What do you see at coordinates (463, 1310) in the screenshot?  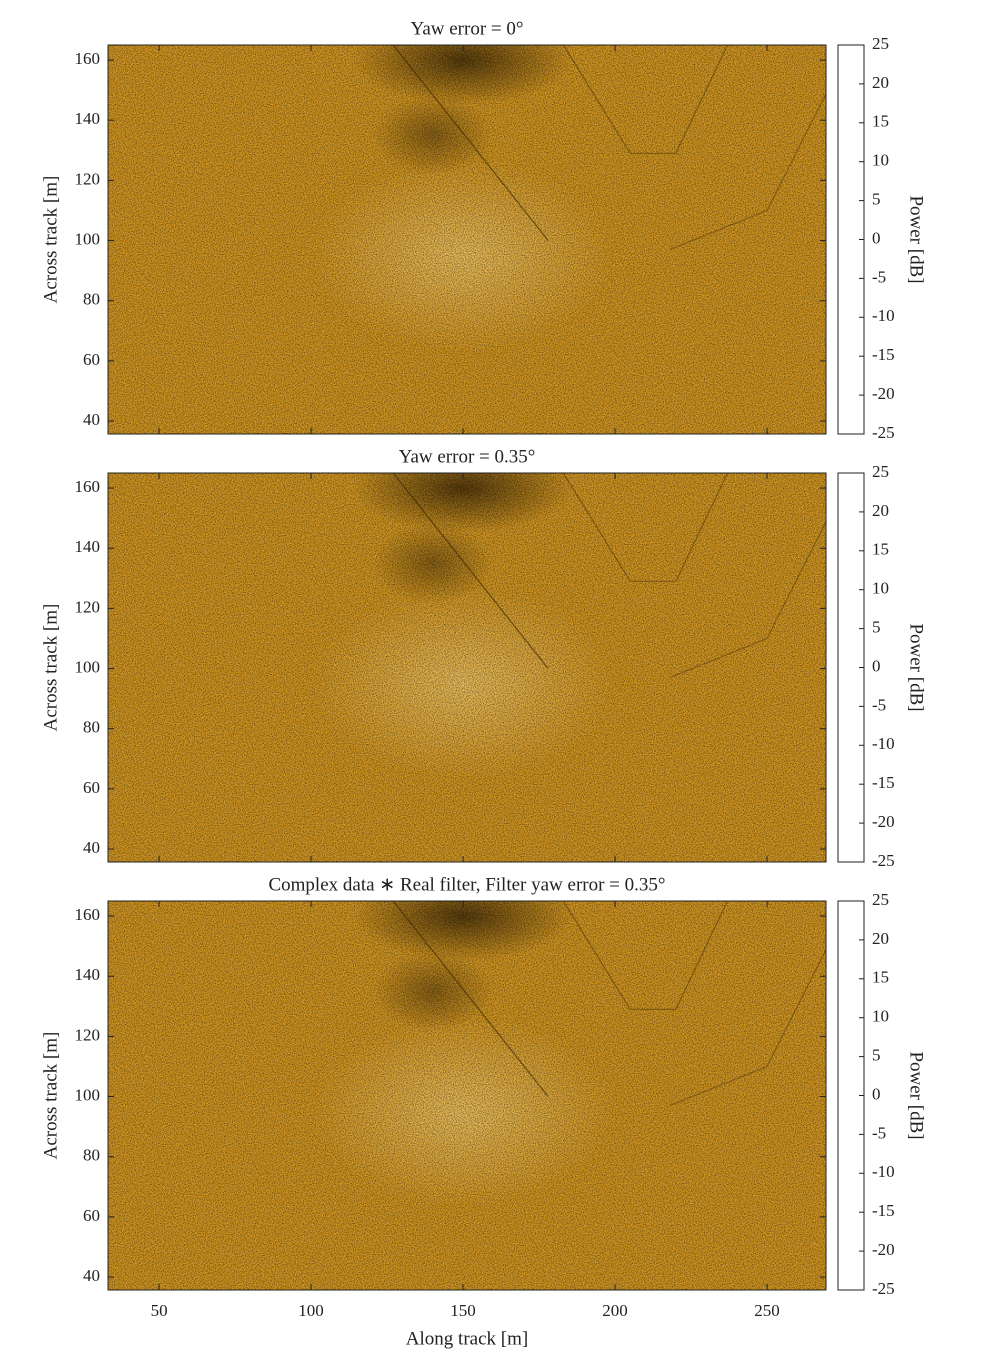 I see `x-tick-label: 150` at bounding box center [463, 1310].